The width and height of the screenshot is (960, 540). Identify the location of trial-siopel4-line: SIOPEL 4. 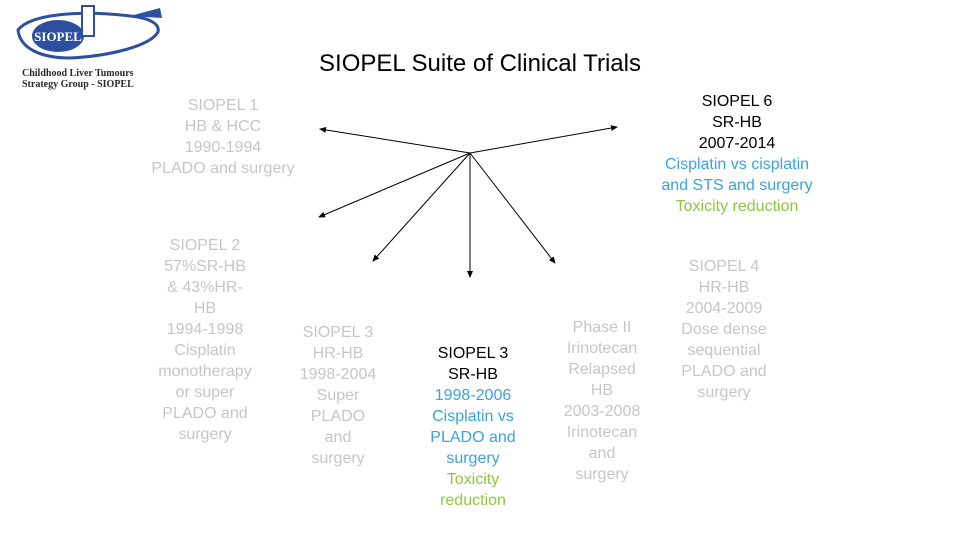
(724, 266).